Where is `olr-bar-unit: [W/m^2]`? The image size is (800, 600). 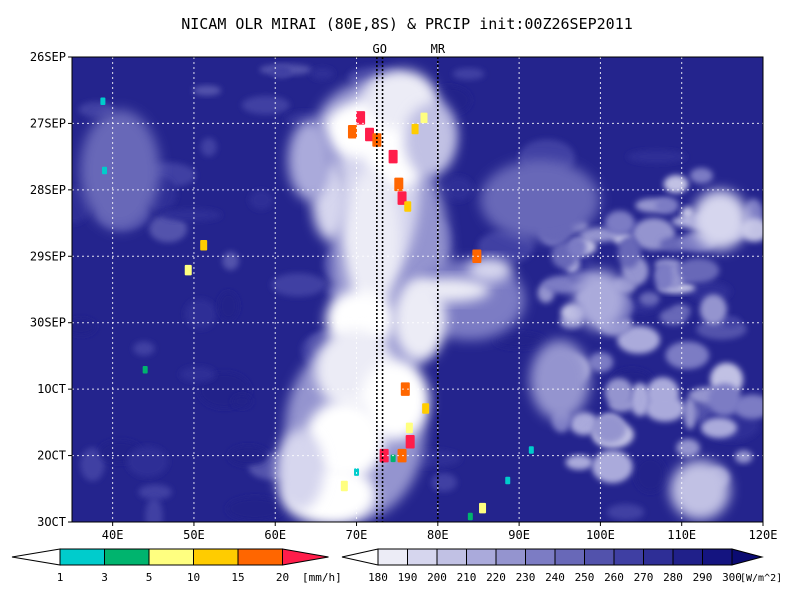 olr-bar-unit: [W/m^2] is located at coordinates (761, 578).